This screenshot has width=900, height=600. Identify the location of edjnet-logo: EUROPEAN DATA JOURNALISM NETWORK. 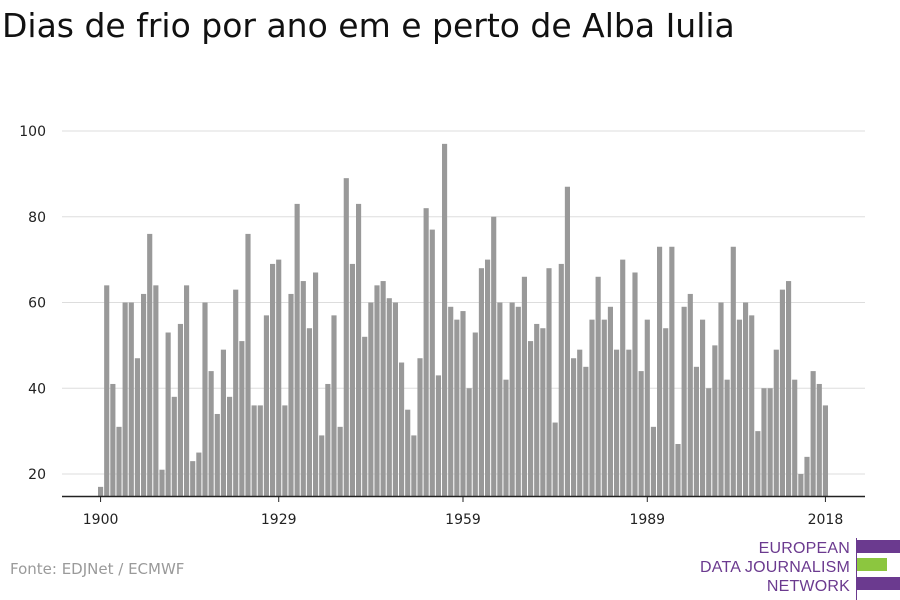
(800, 569).